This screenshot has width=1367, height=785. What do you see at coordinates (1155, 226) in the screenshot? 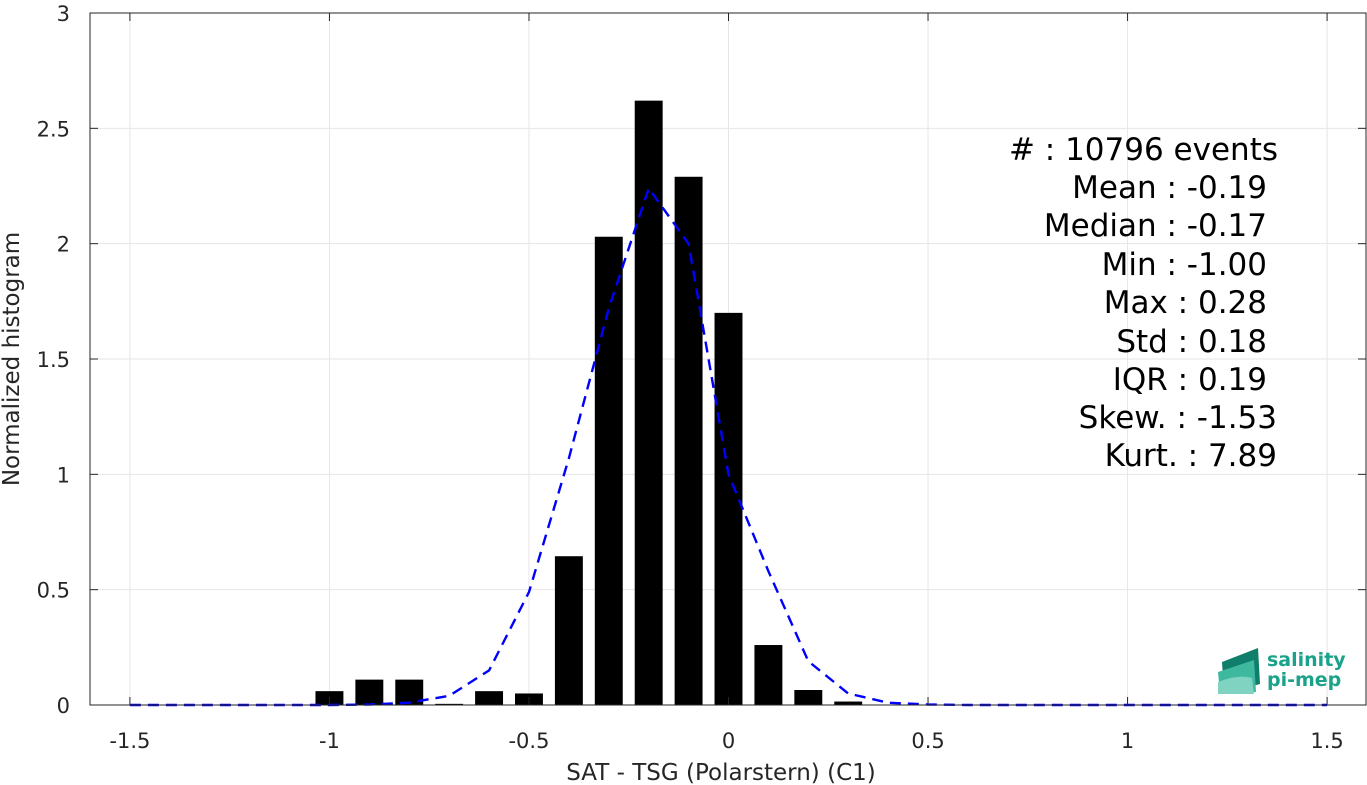
I see `stat-median: Median : -0.17` at bounding box center [1155, 226].